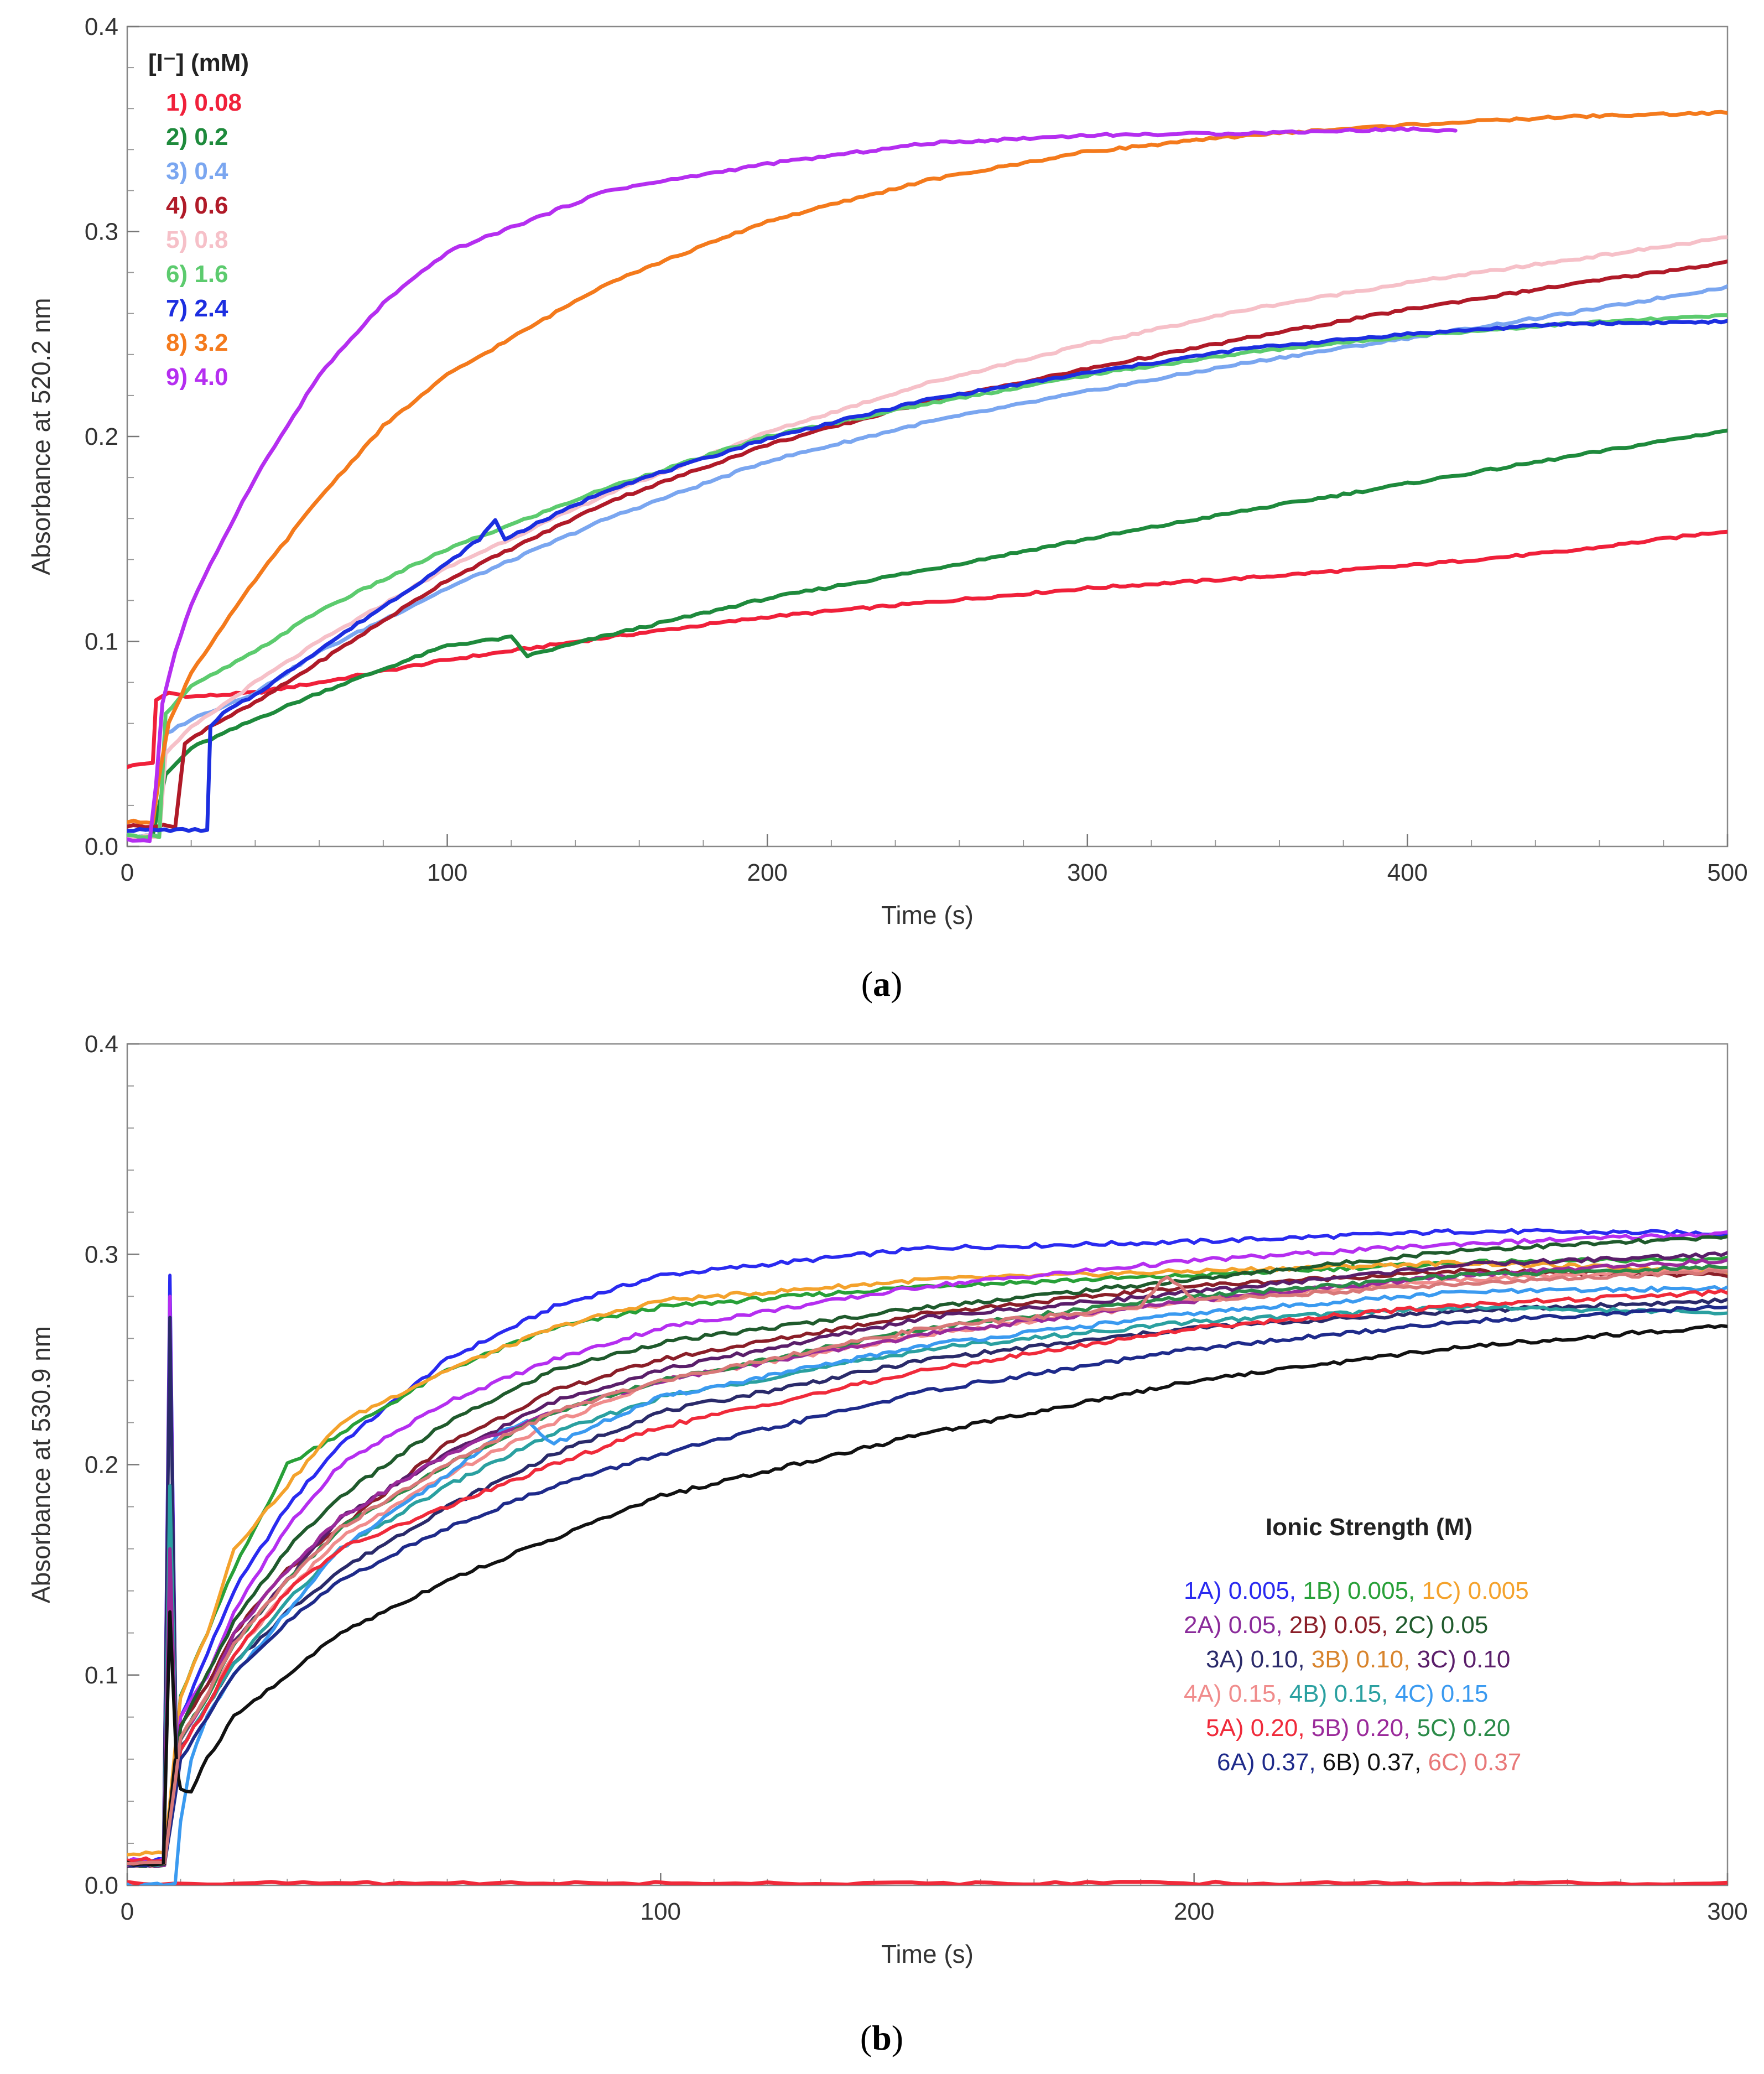 This screenshot has width=1764, height=2074. What do you see at coordinates (41, 1464) in the screenshot?
I see `y-axis-label: Absorbance at 530.9 nm` at bounding box center [41, 1464].